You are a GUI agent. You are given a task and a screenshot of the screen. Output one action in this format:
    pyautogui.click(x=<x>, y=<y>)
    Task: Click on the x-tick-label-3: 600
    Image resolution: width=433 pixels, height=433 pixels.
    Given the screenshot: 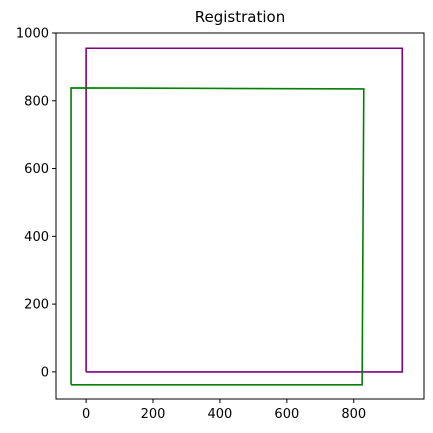 What is the action you would take?
    pyautogui.click(x=286, y=414)
    